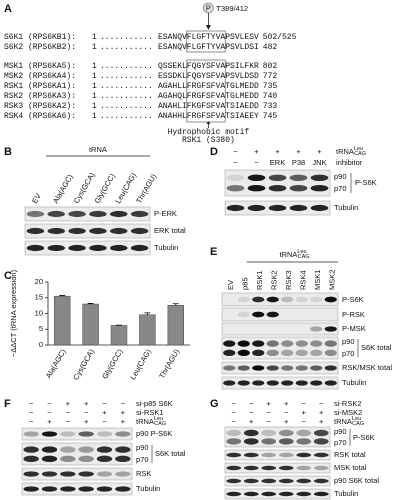 This screenshot has height=500, width=412. Describe the element at coordinates (208, 47) in the screenshot. I see `sequence: ESANQVFLGFTYVAPSVLDSI` at that location.